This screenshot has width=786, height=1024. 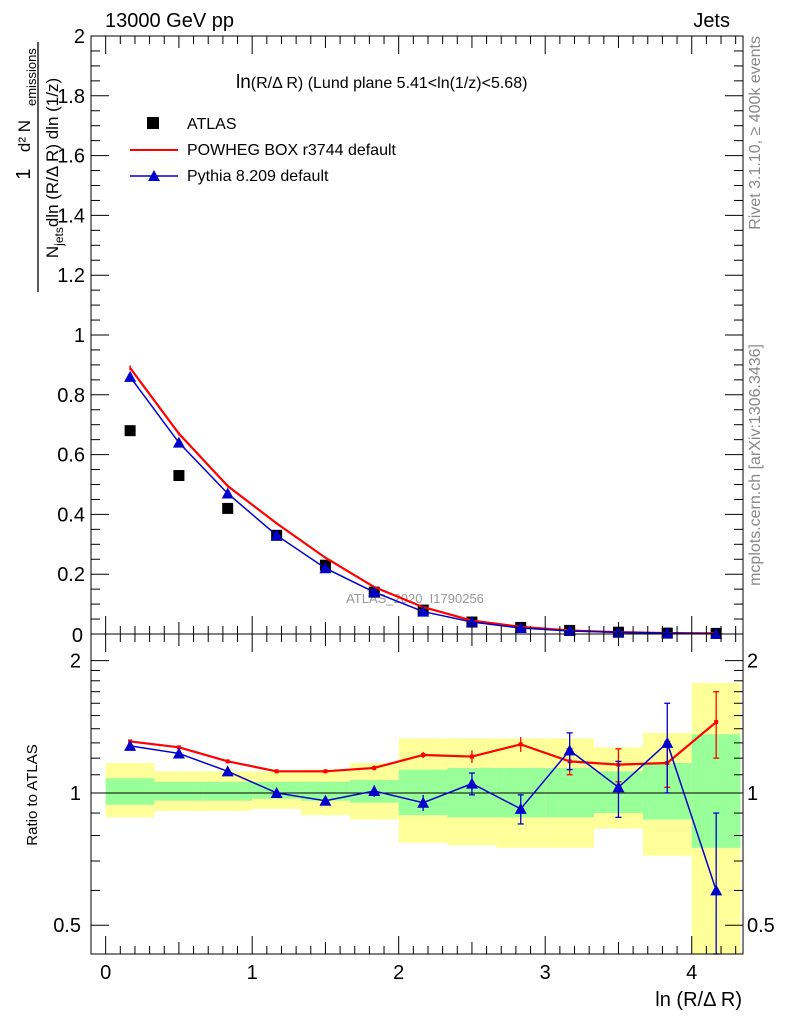 I want to click on main-title: ln(R/Δ R) (Lund plane 5.41<ln(1/z)<5.68), so click(x=381, y=82).